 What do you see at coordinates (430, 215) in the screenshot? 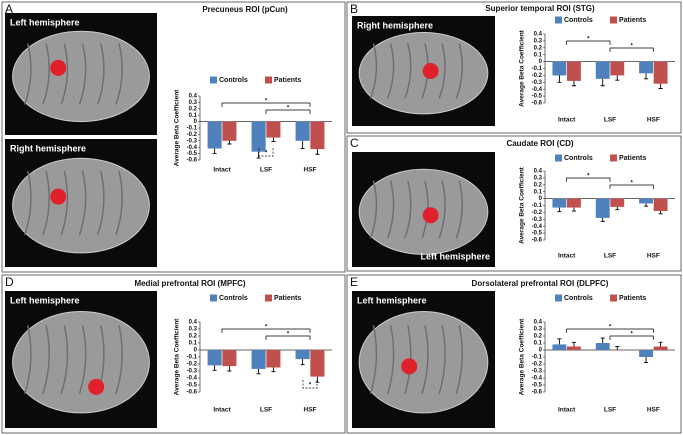
I see `roi-blob` at bounding box center [430, 215].